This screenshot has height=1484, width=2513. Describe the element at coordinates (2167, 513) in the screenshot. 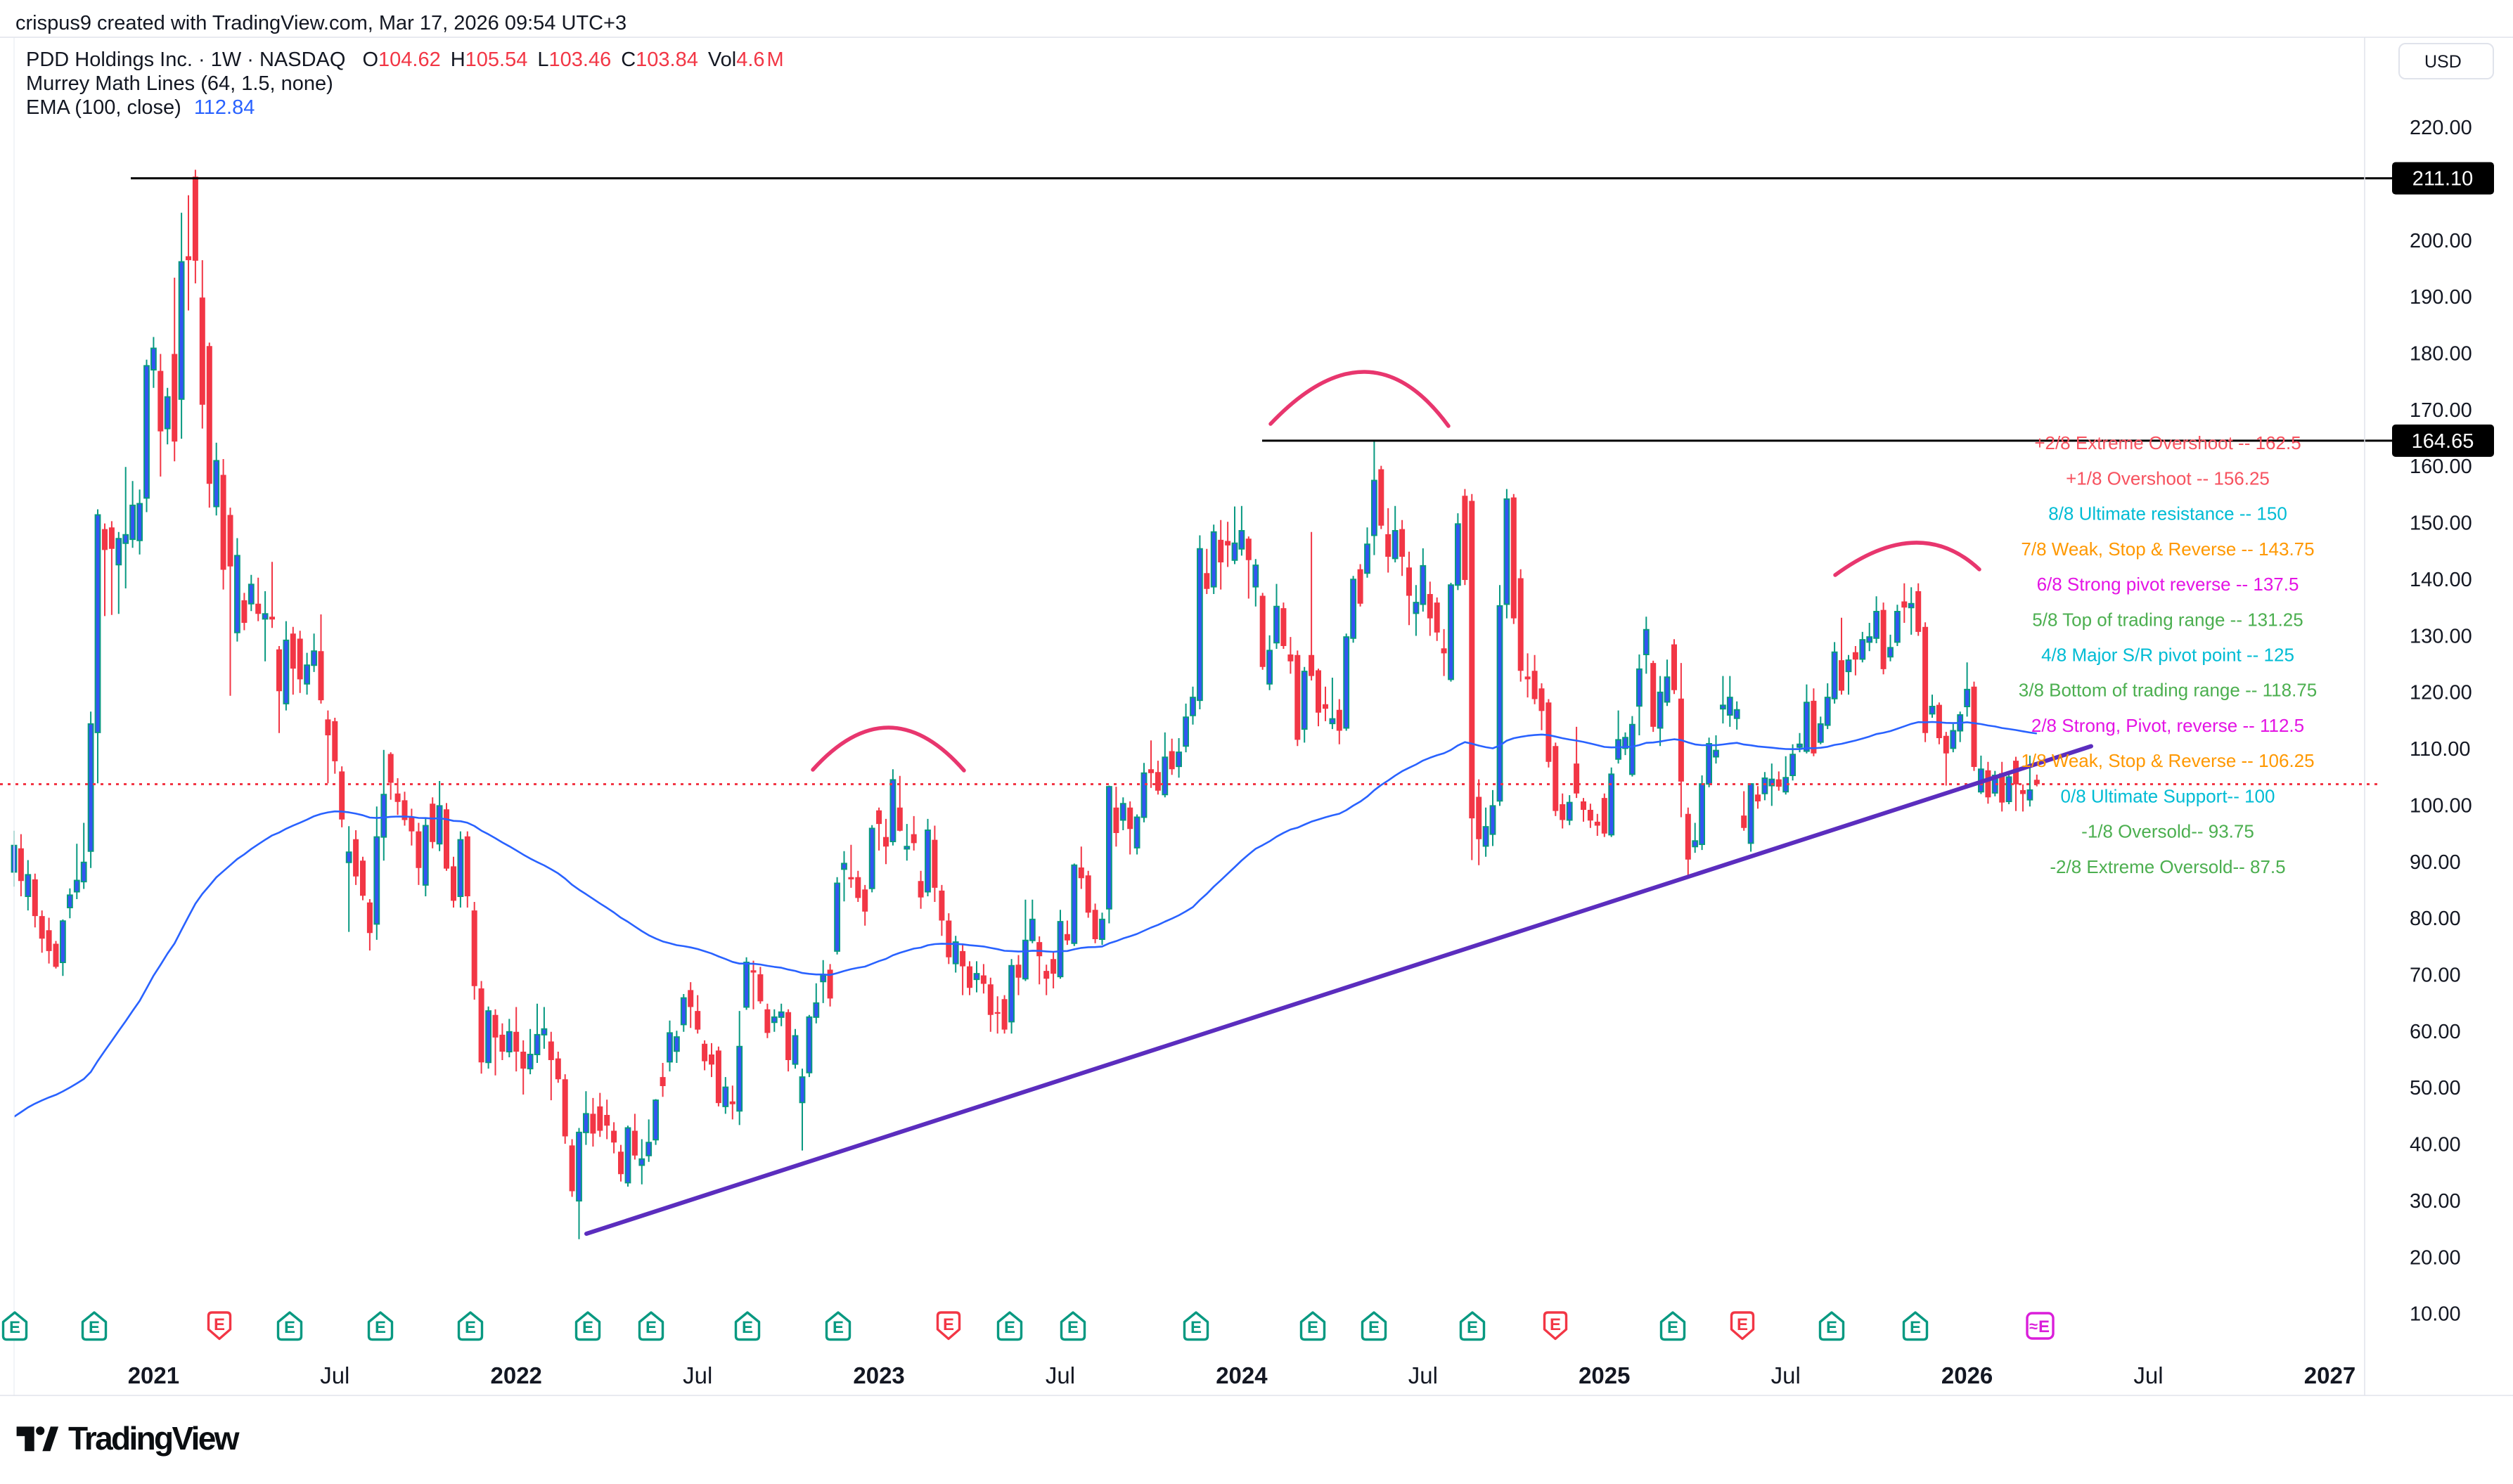

I see `svg-text:8/8 Ultimate resistance -- 15: 8/8 Ultimate resistance -- 150` at that location.